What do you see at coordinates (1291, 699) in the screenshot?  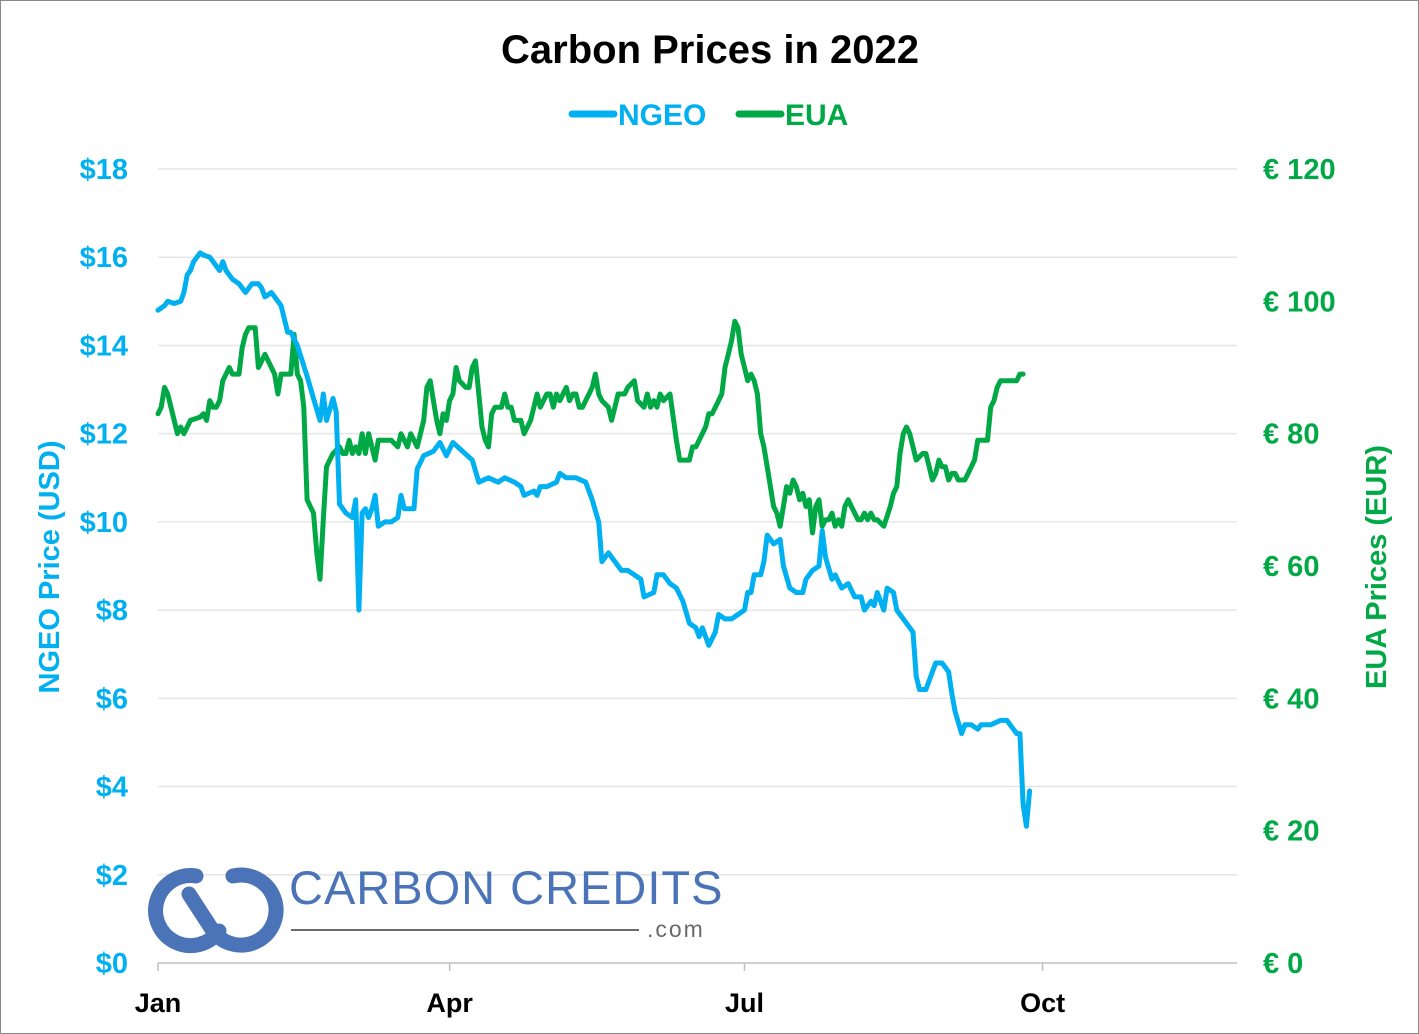 I see `right-tick-label: € 40` at bounding box center [1291, 699].